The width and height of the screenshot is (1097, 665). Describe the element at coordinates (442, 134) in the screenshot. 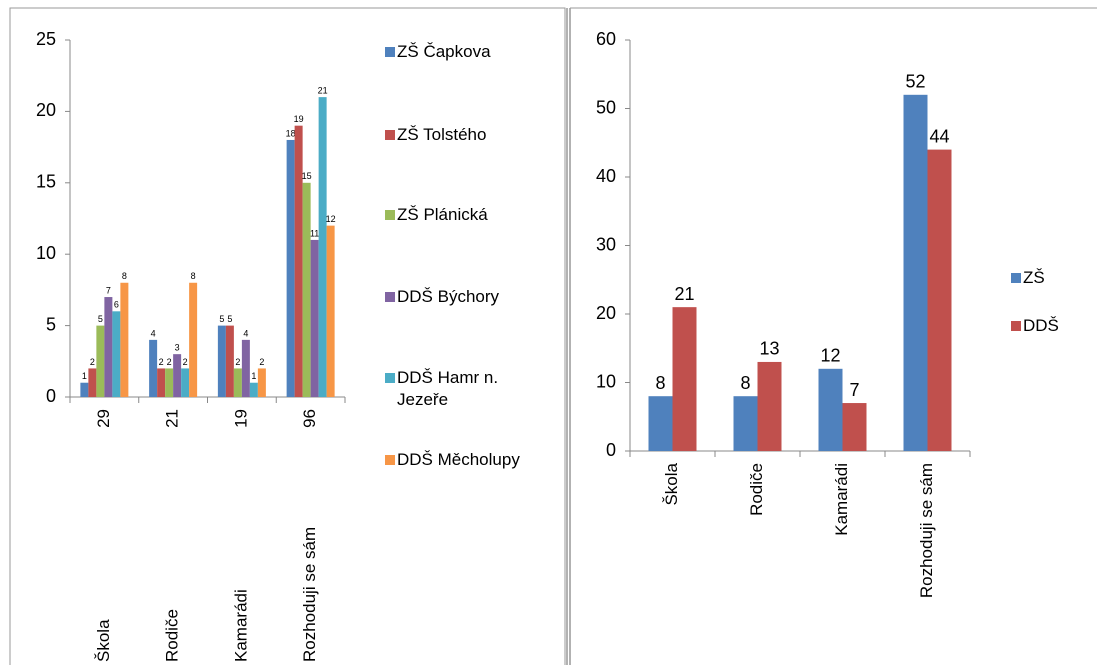

I see `legend-label: ZŠ Tolstého` at that location.